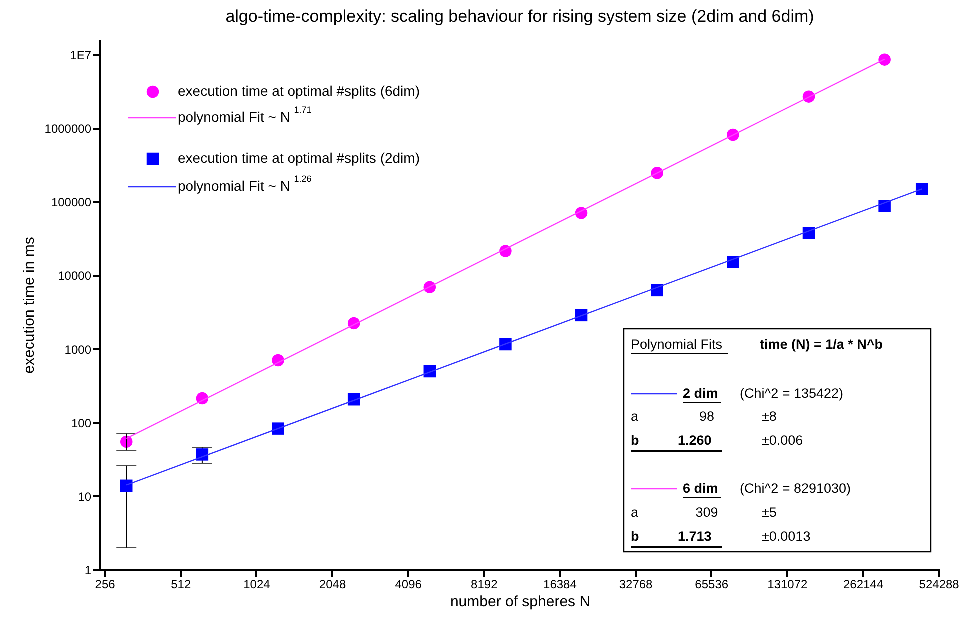  What do you see at coordinates (71, 203) in the screenshot?
I see `y-tick-label: 100000` at bounding box center [71, 203].